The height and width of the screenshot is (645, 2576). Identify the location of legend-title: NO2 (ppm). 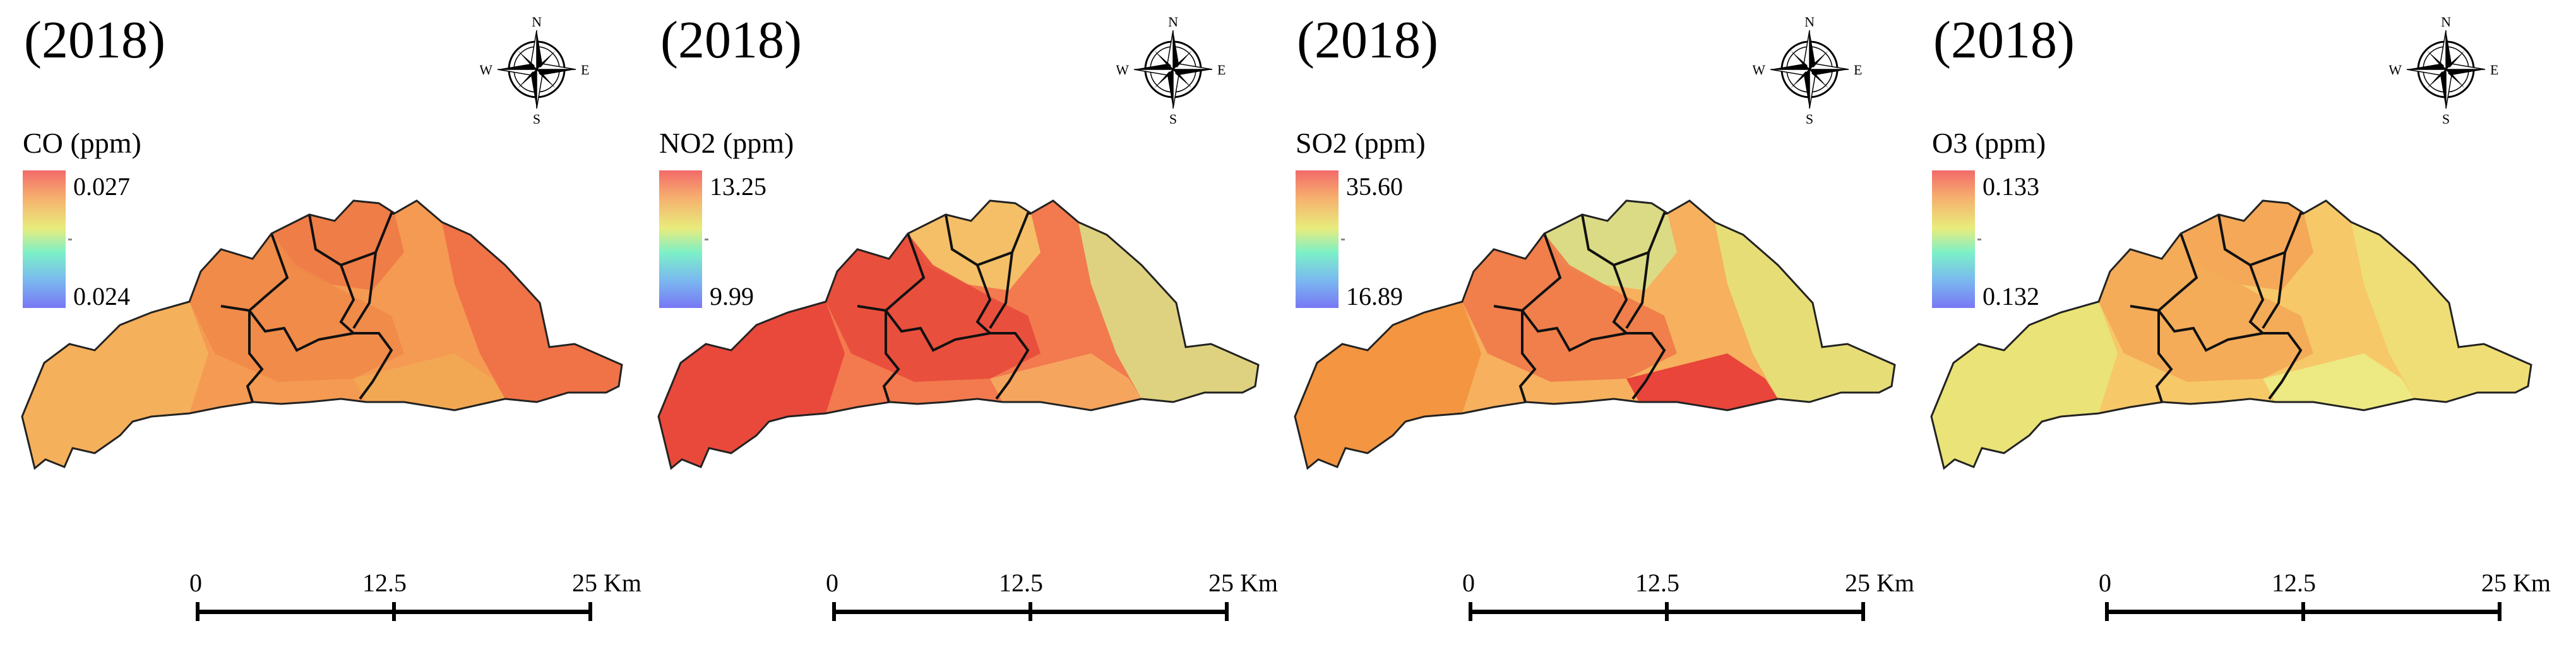
(726, 143).